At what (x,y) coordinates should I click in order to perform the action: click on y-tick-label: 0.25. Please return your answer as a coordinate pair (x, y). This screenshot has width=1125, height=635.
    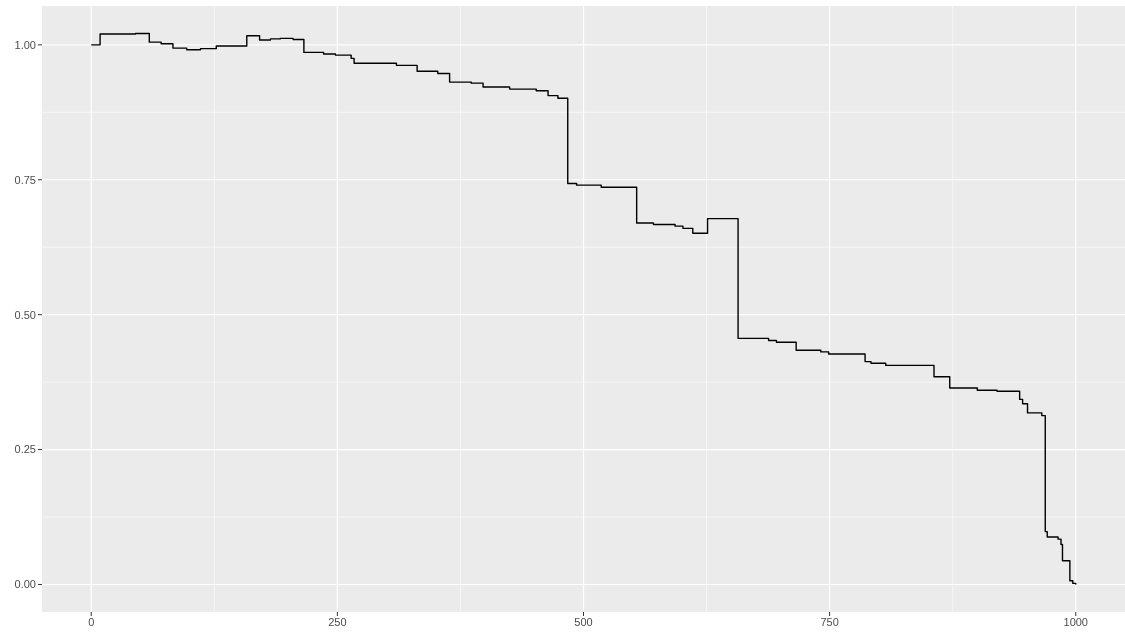
    Looking at the image, I should click on (25, 449).